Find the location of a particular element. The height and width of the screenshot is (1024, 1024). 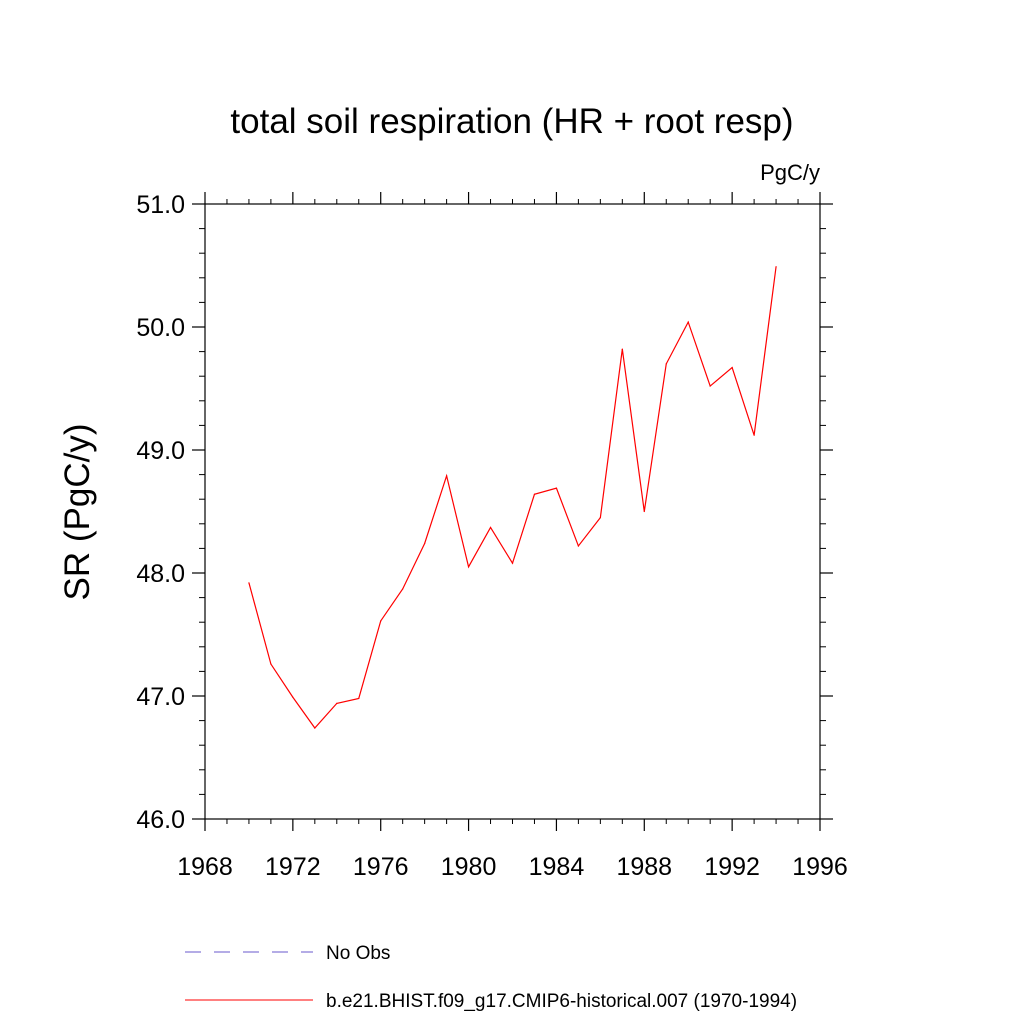

y-axis-label: SR (PgC/y) is located at coordinates (77, 512).